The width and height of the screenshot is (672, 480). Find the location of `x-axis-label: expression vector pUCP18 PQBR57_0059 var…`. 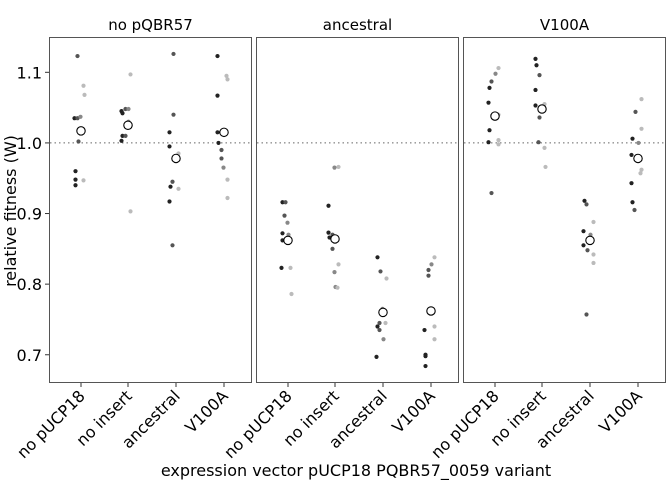

x-axis-label: expression vector pUCP18 PQBR57_0059 var… is located at coordinates (356, 470).